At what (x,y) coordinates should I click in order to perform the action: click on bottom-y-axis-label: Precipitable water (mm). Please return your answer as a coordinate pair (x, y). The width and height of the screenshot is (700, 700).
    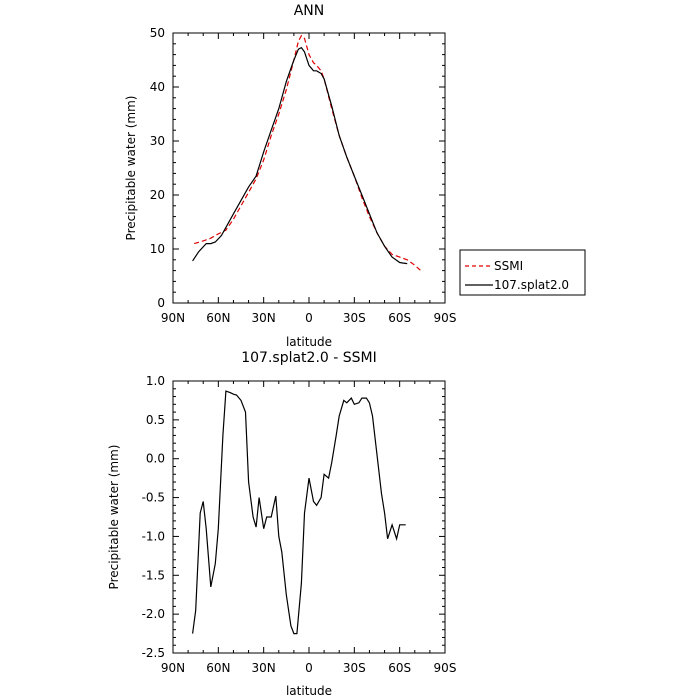
    Looking at the image, I should click on (114, 517).